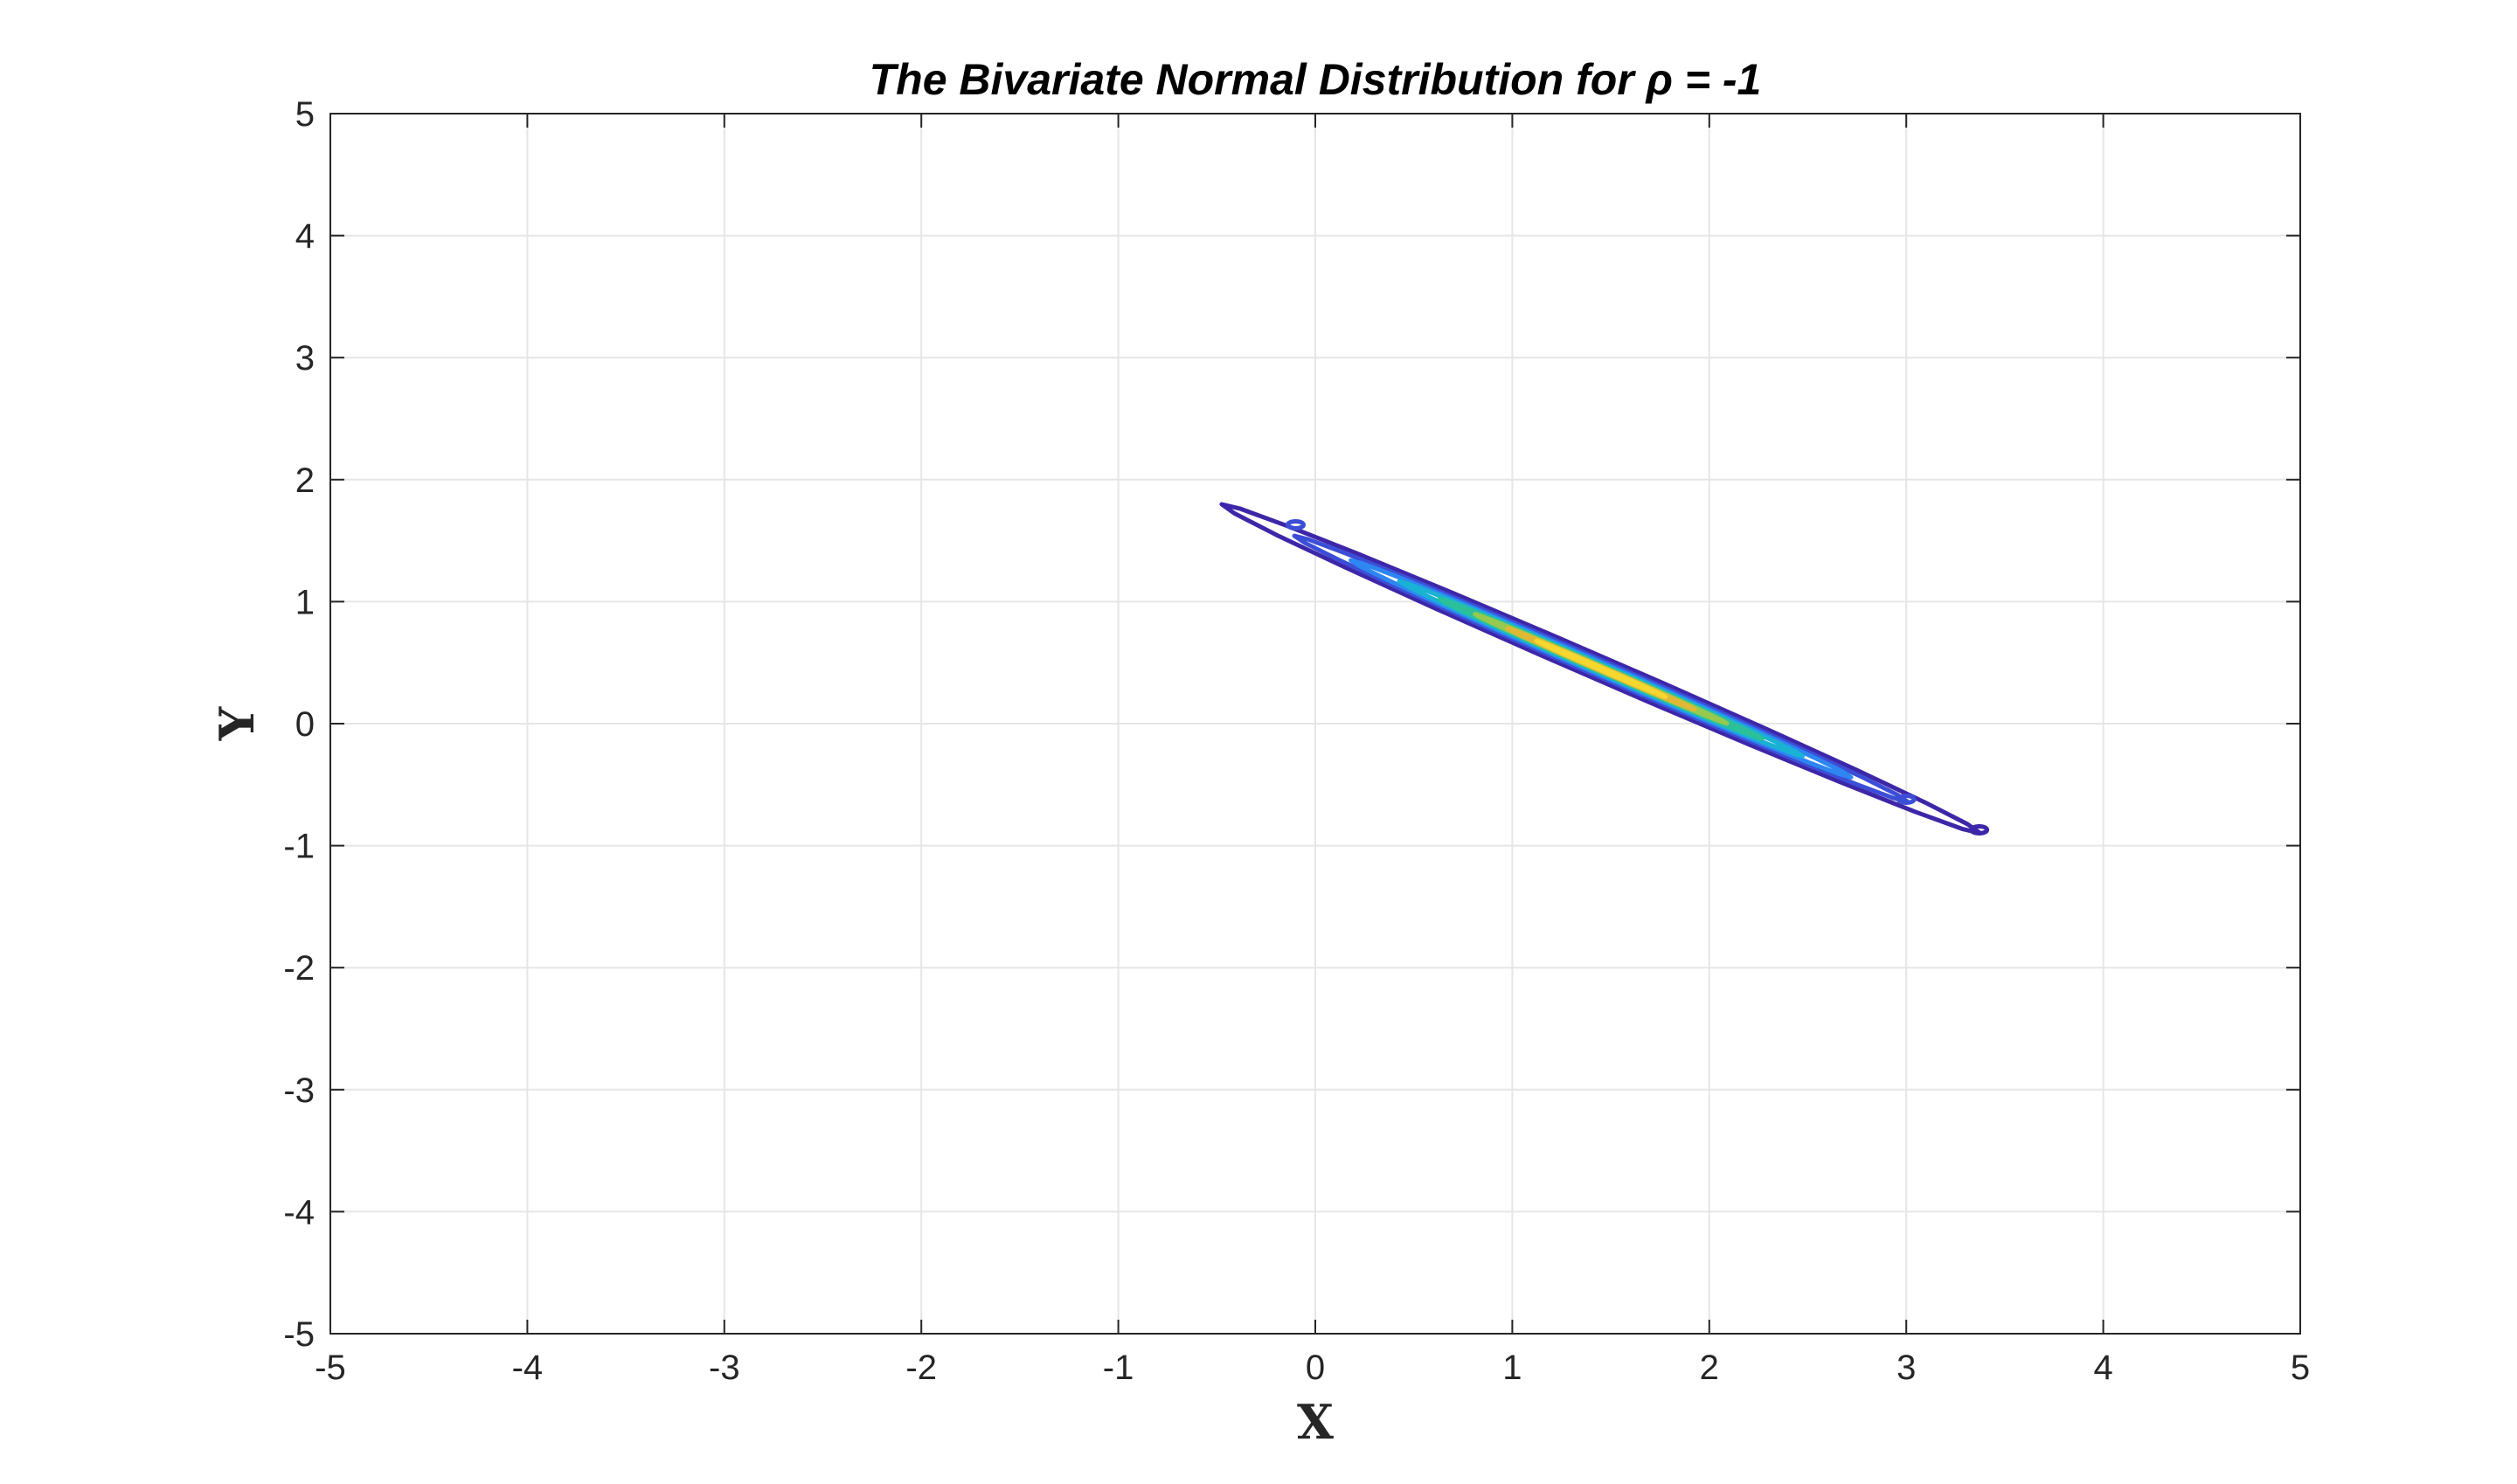 The image size is (2517, 1484). I want to click on x-tick-label: -4, so click(528, 1368).